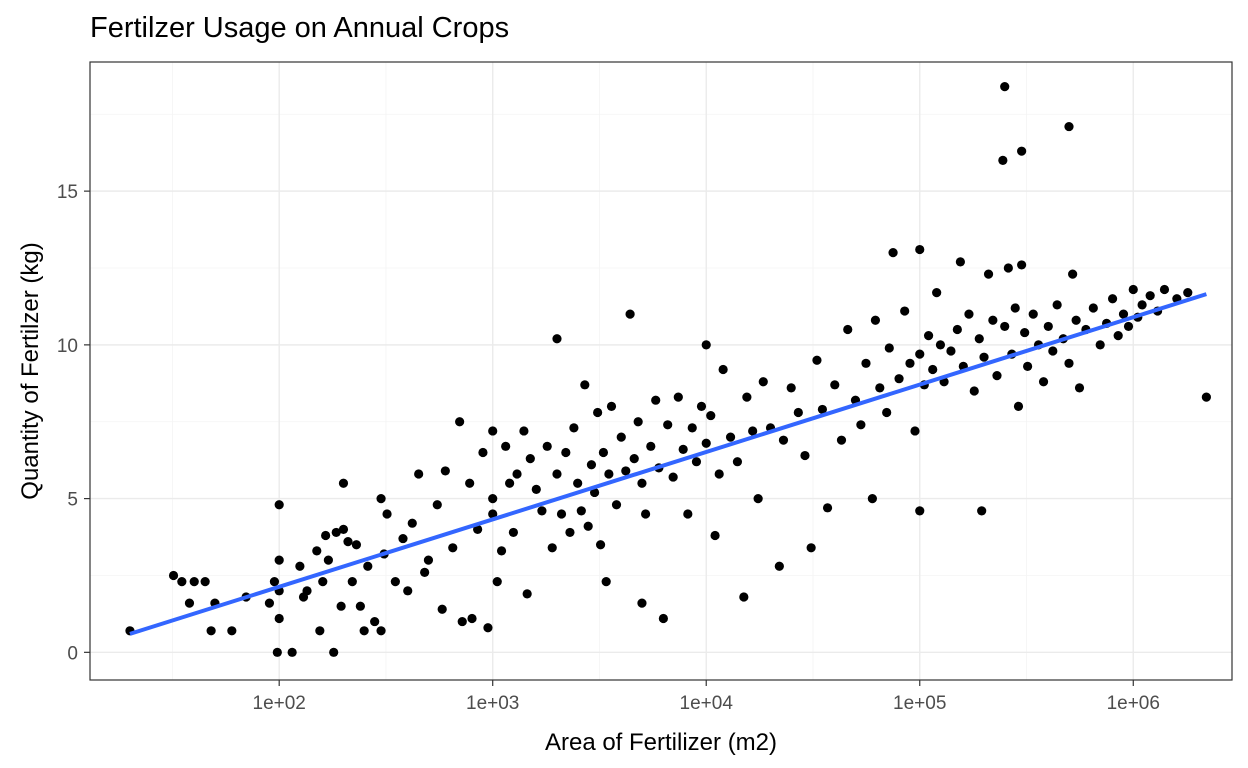 The image size is (1248, 768). Describe the element at coordinates (72, 500) in the screenshot. I see `y-tick-label: 5` at that location.